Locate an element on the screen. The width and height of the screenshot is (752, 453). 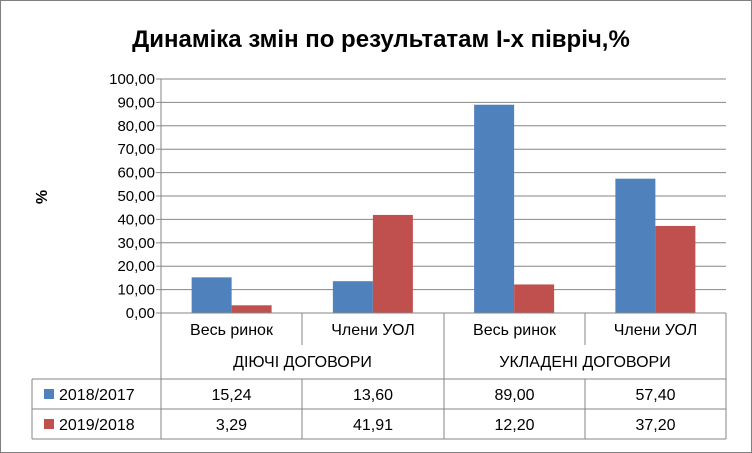
data-label: 15,24 is located at coordinates (231, 395).